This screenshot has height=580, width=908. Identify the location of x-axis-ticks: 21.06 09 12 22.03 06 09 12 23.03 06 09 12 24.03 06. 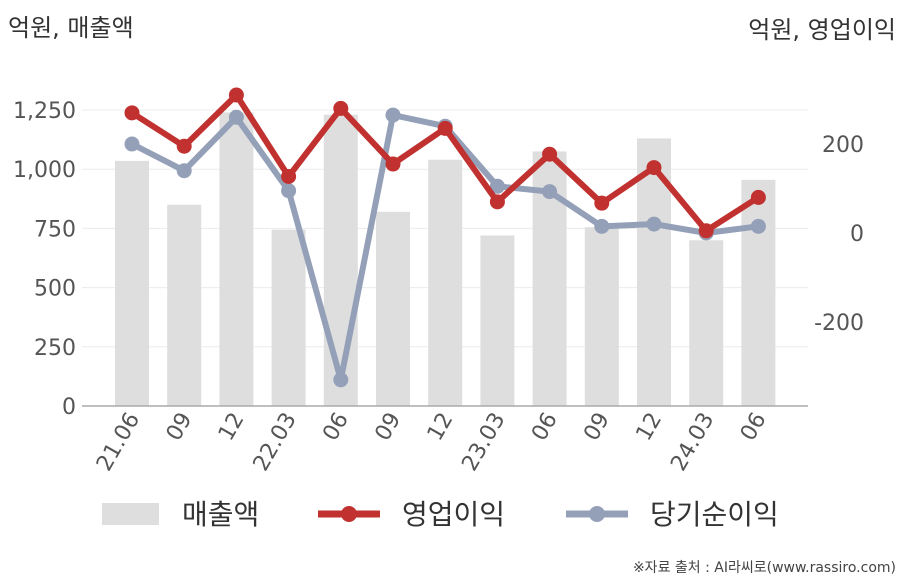
(432, 442).